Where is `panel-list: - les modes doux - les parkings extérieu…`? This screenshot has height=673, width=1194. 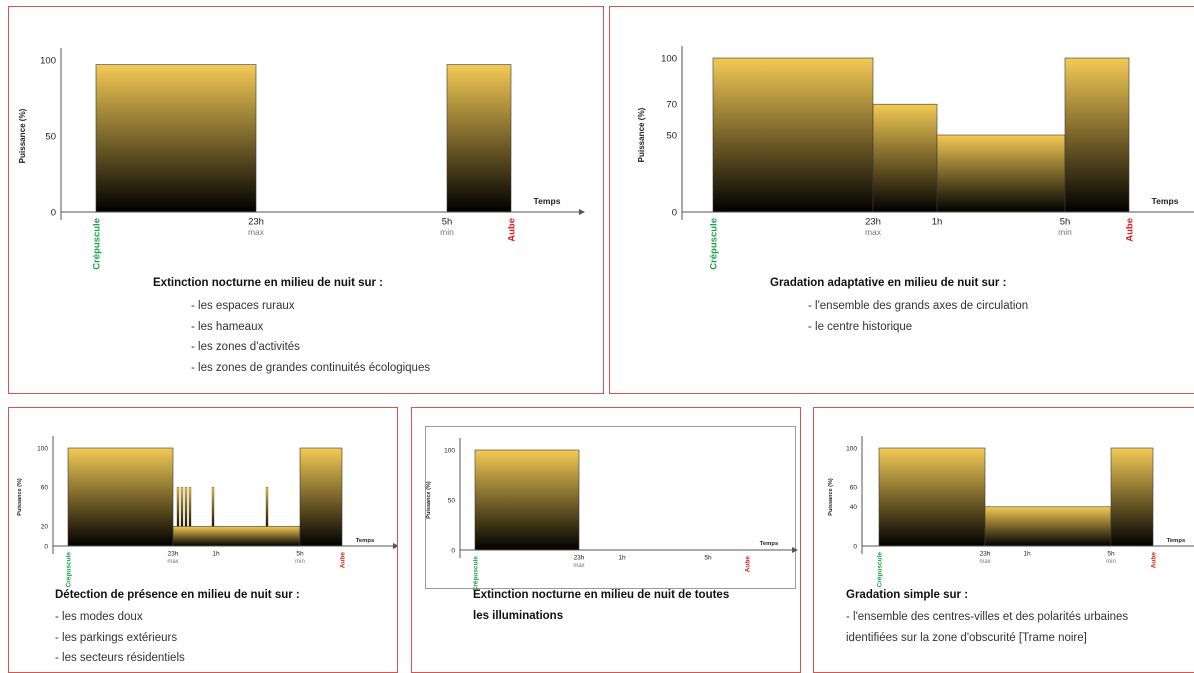
panel-list: - les modes doux - les parkings extérieu… is located at coordinates (120, 638).